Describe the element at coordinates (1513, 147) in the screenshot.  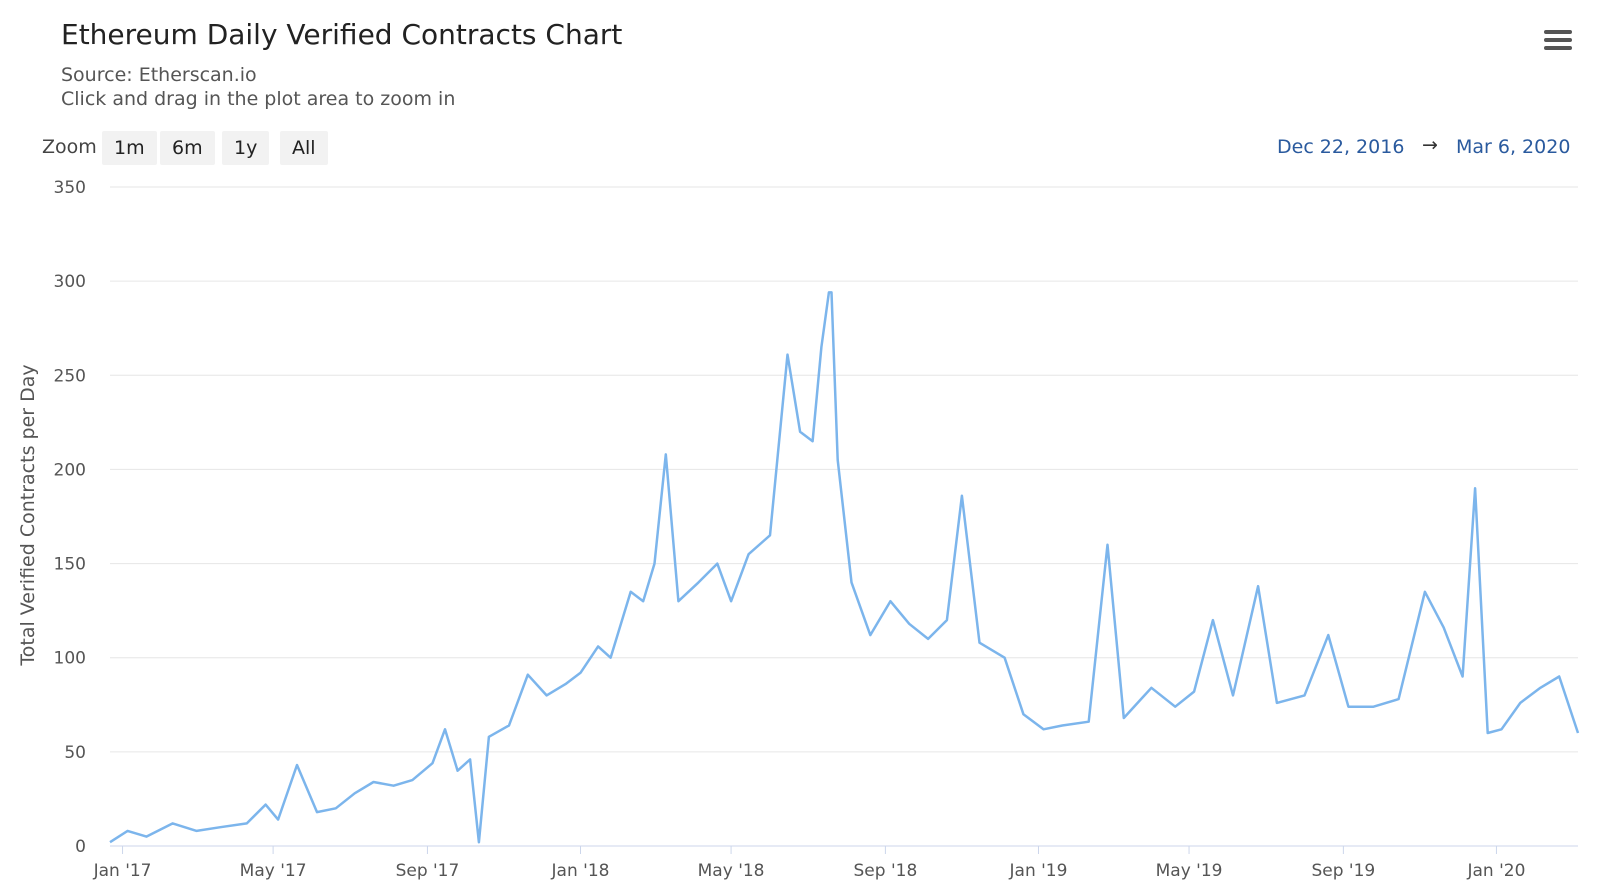
I see `range-to-input: Mar 6, 2020` at that location.